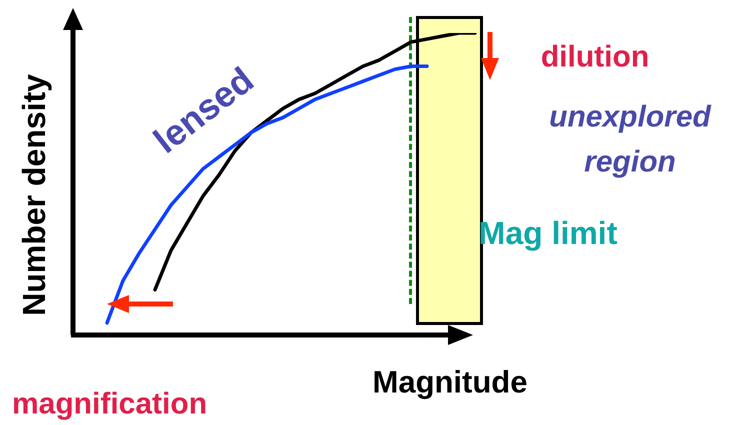 The width and height of the screenshot is (750, 425). What do you see at coordinates (34, 195) in the screenshot?
I see `y-axis-title: Number density` at bounding box center [34, 195].